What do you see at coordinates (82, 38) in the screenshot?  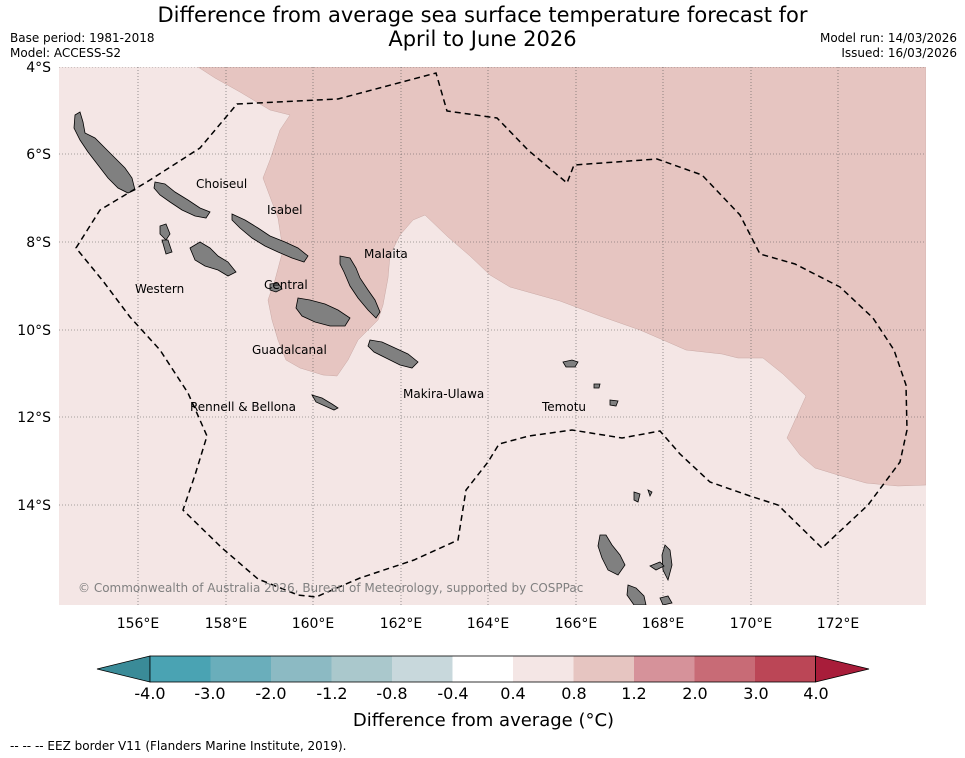 I see `base-period-text: Base period: 1981-2018` at bounding box center [82, 38].